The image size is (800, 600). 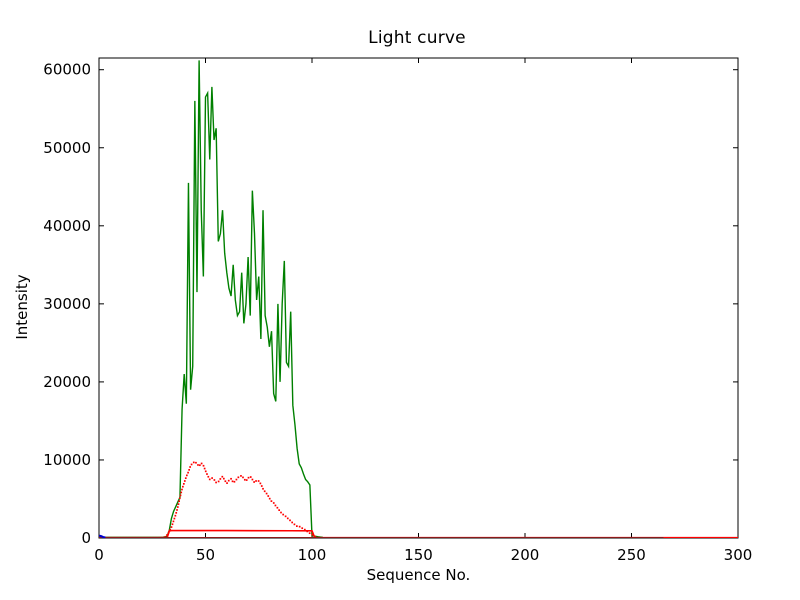 I want to click on y-tick-label: 20000, so click(x=67, y=382).